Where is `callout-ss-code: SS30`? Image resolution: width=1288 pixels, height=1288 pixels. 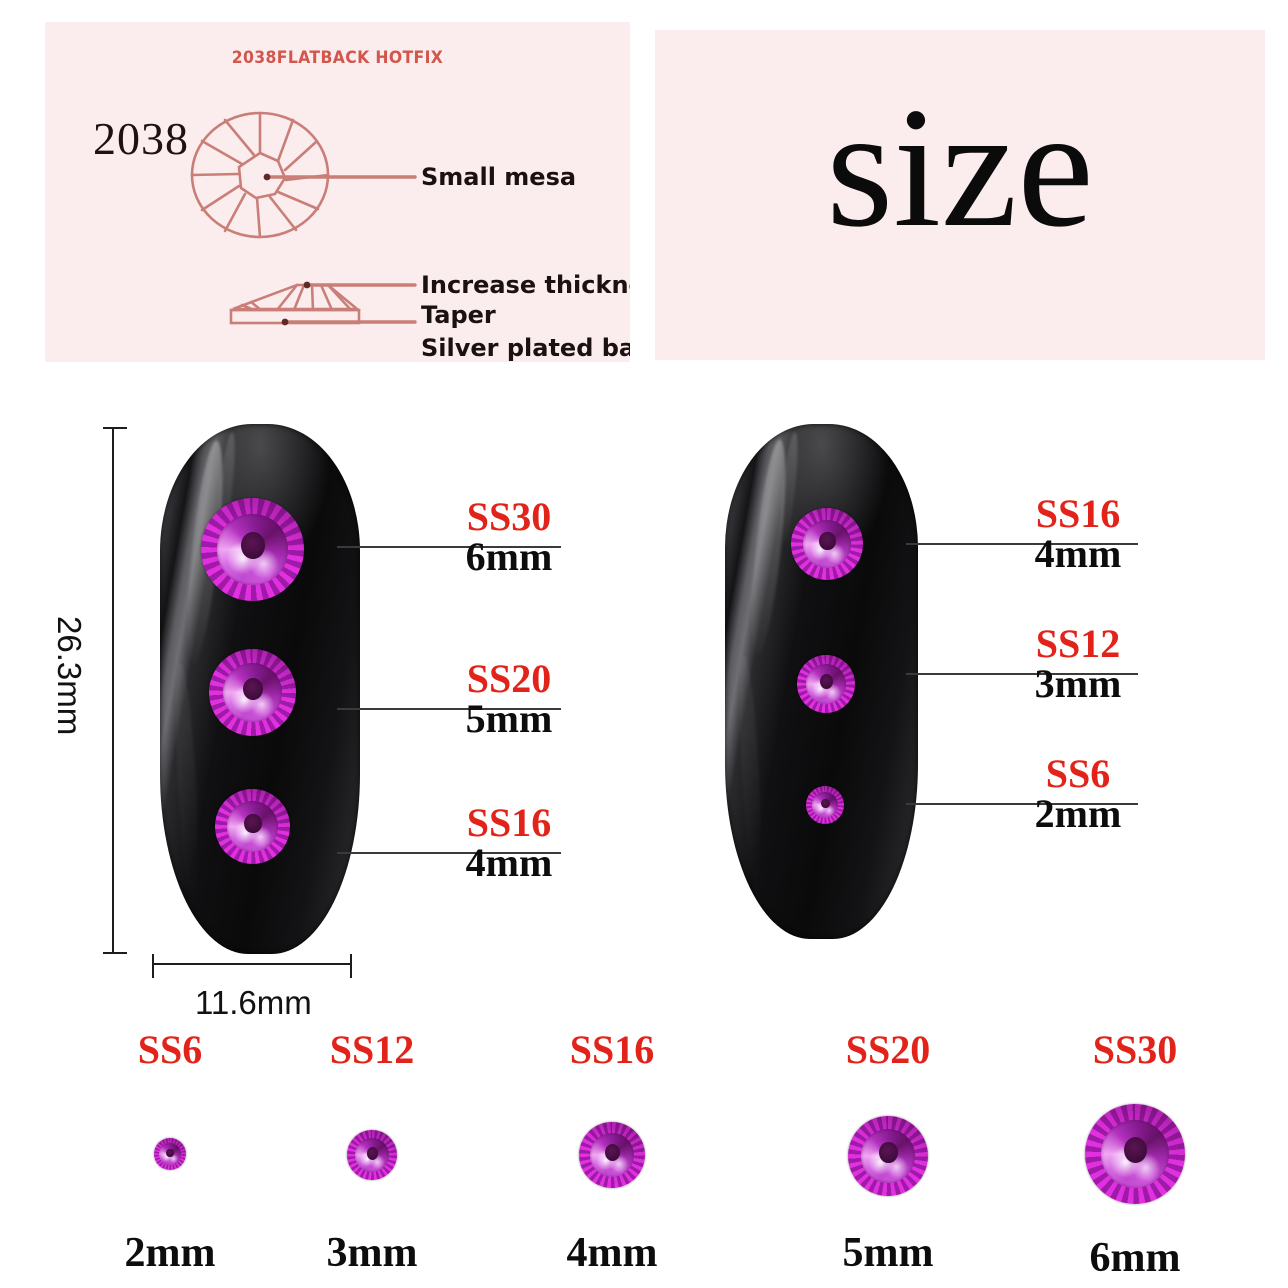 callout-ss-code: SS30 is located at coordinates (509, 516).